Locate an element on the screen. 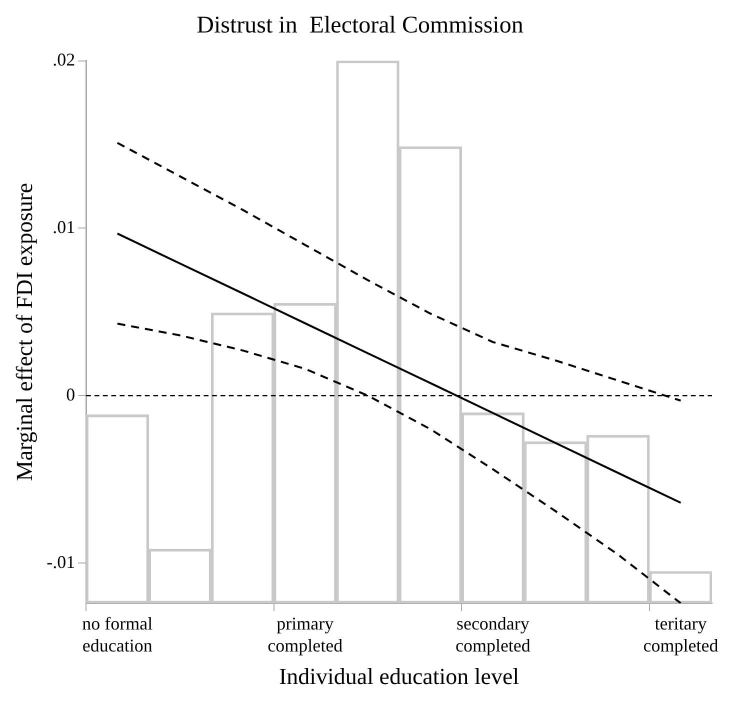  y-tick-label: .02 is located at coordinates (64, 60).